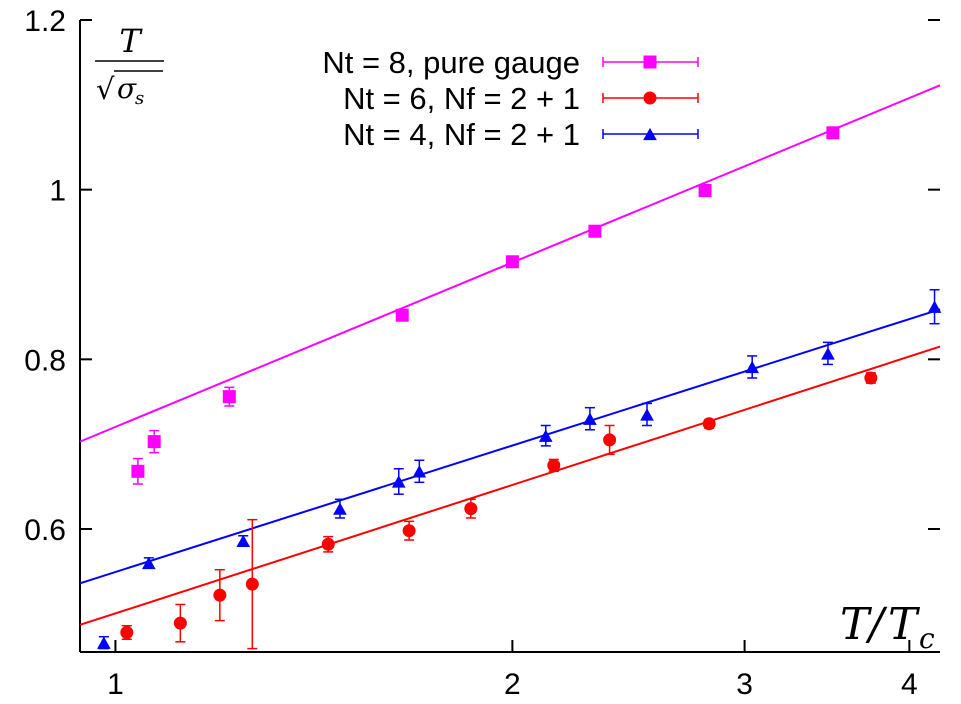 The height and width of the screenshot is (704, 961). Describe the element at coordinates (45, 21) in the screenshot. I see `y-tick-label: 1.2` at that location.